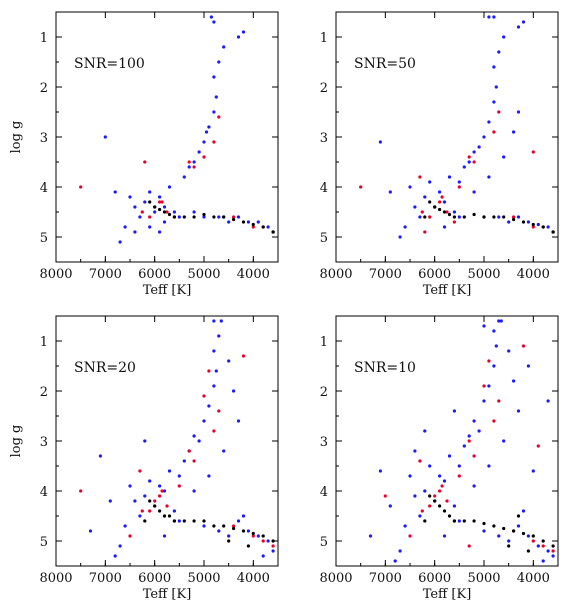 Image resolution: width=570 pixels, height=611 pixels. Describe the element at coordinates (44, 88) in the screenshot. I see `y-tick-label: 2` at that location.